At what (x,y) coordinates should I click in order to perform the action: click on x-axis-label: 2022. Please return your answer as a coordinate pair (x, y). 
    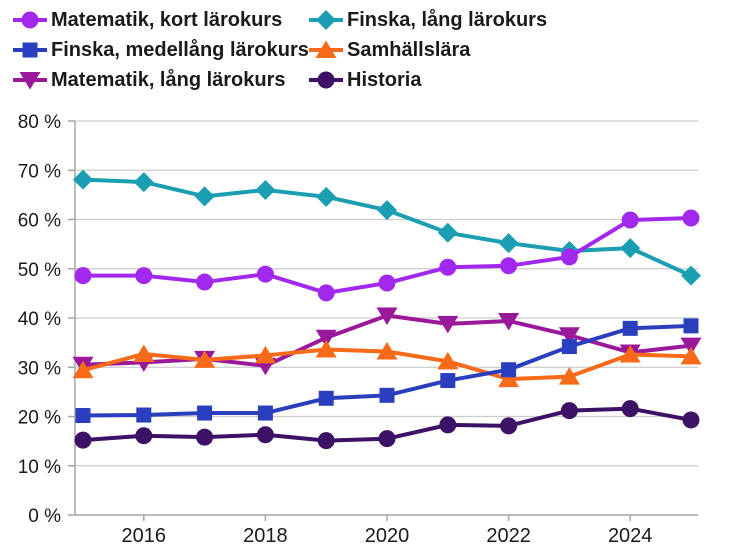
    Looking at the image, I should click on (508, 536).